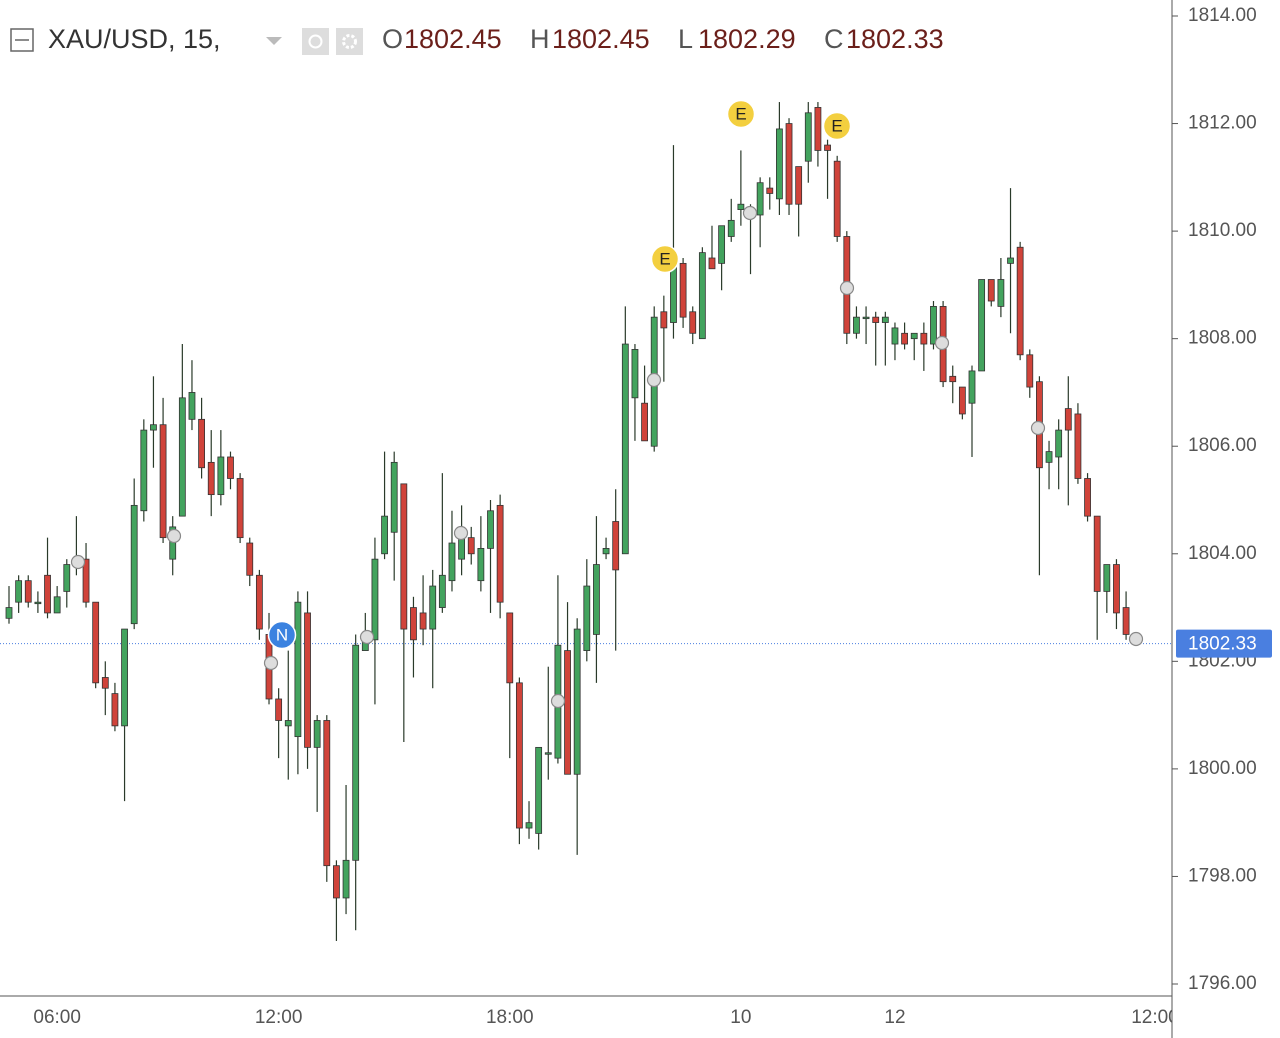 This screenshot has width=1280, height=1038. I want to click on y-tick-label: 1808.00, so click(1222, 338).